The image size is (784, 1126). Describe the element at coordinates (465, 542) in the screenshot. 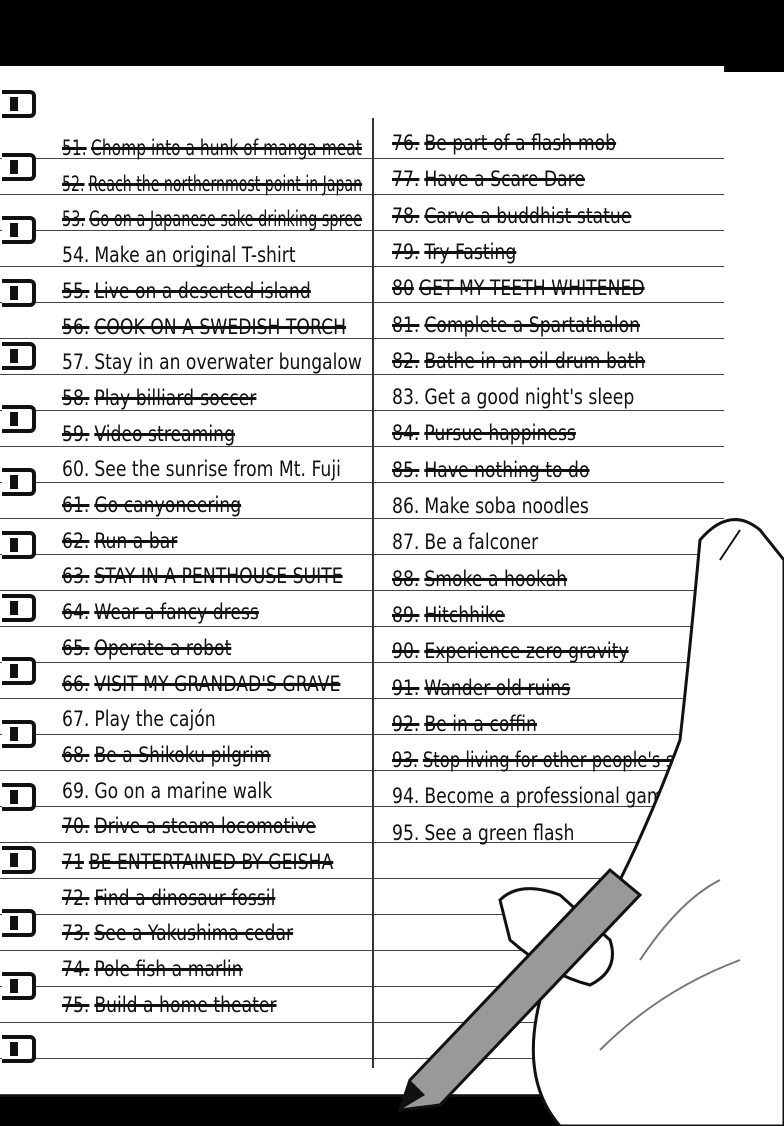

I see `list-item: 87. Be a falconer` at that location.